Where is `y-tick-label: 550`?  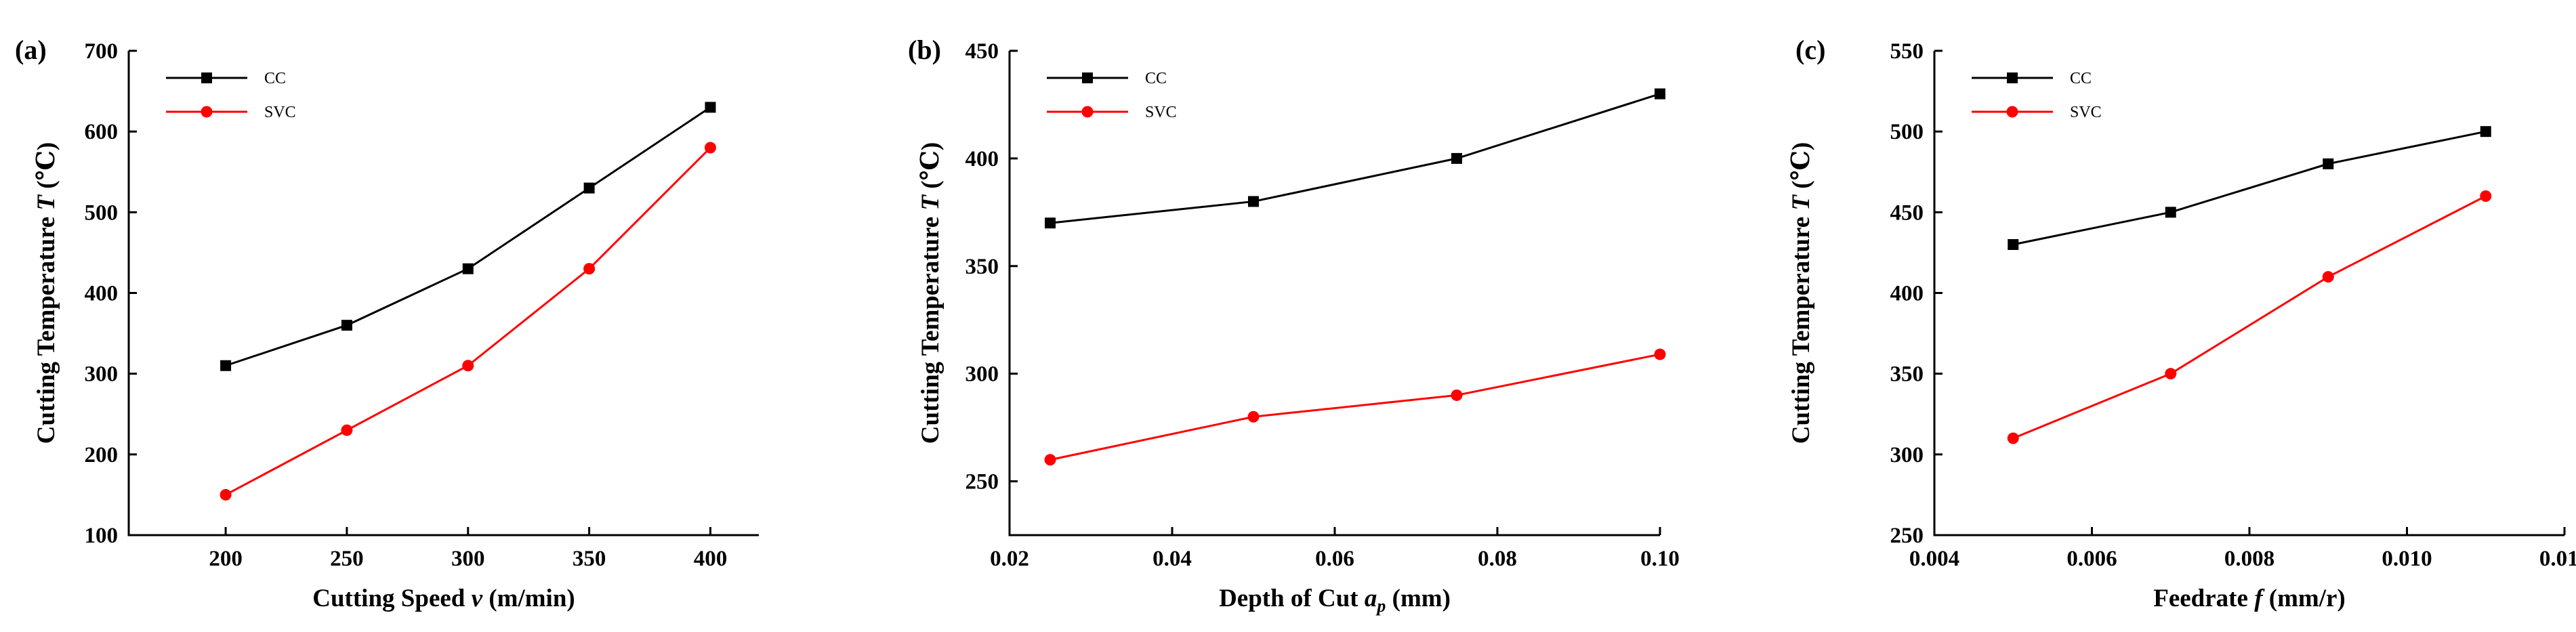 y-tick-label: 550 is located at coordinates (1907, 52).